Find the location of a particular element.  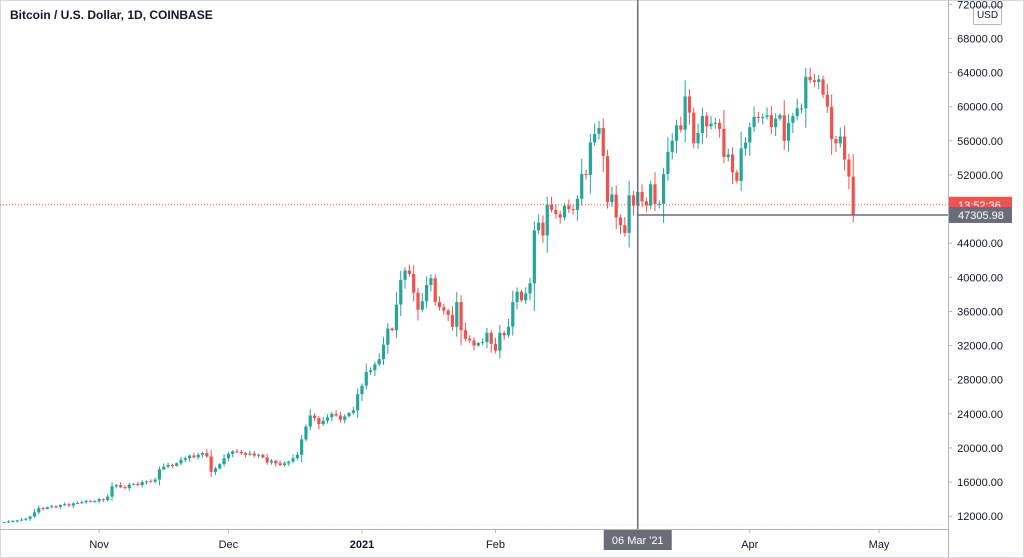

x-tick-label: Apr is located at coordinates (749, 545).